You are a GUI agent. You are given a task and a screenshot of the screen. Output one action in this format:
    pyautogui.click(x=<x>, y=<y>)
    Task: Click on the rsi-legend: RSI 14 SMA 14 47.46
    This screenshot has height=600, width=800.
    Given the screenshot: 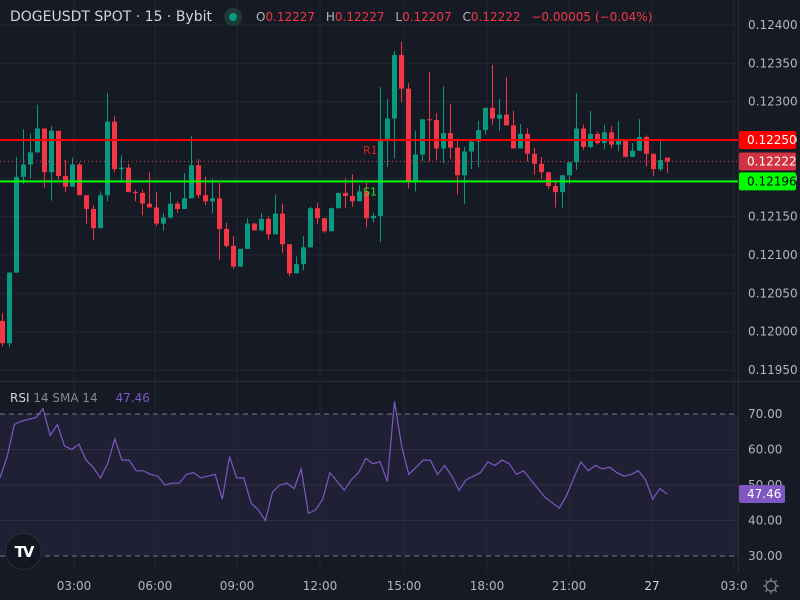 What is the action you would take?
    pyautogui.click(x=80, y=398)
    